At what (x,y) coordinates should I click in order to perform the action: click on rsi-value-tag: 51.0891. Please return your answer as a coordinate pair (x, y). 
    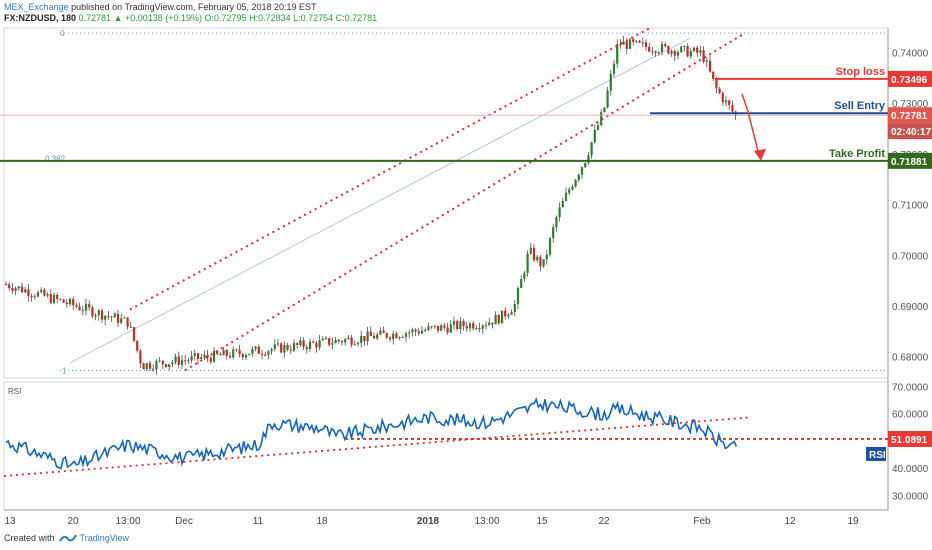
    Looking at the image, I should click on (909, 440).